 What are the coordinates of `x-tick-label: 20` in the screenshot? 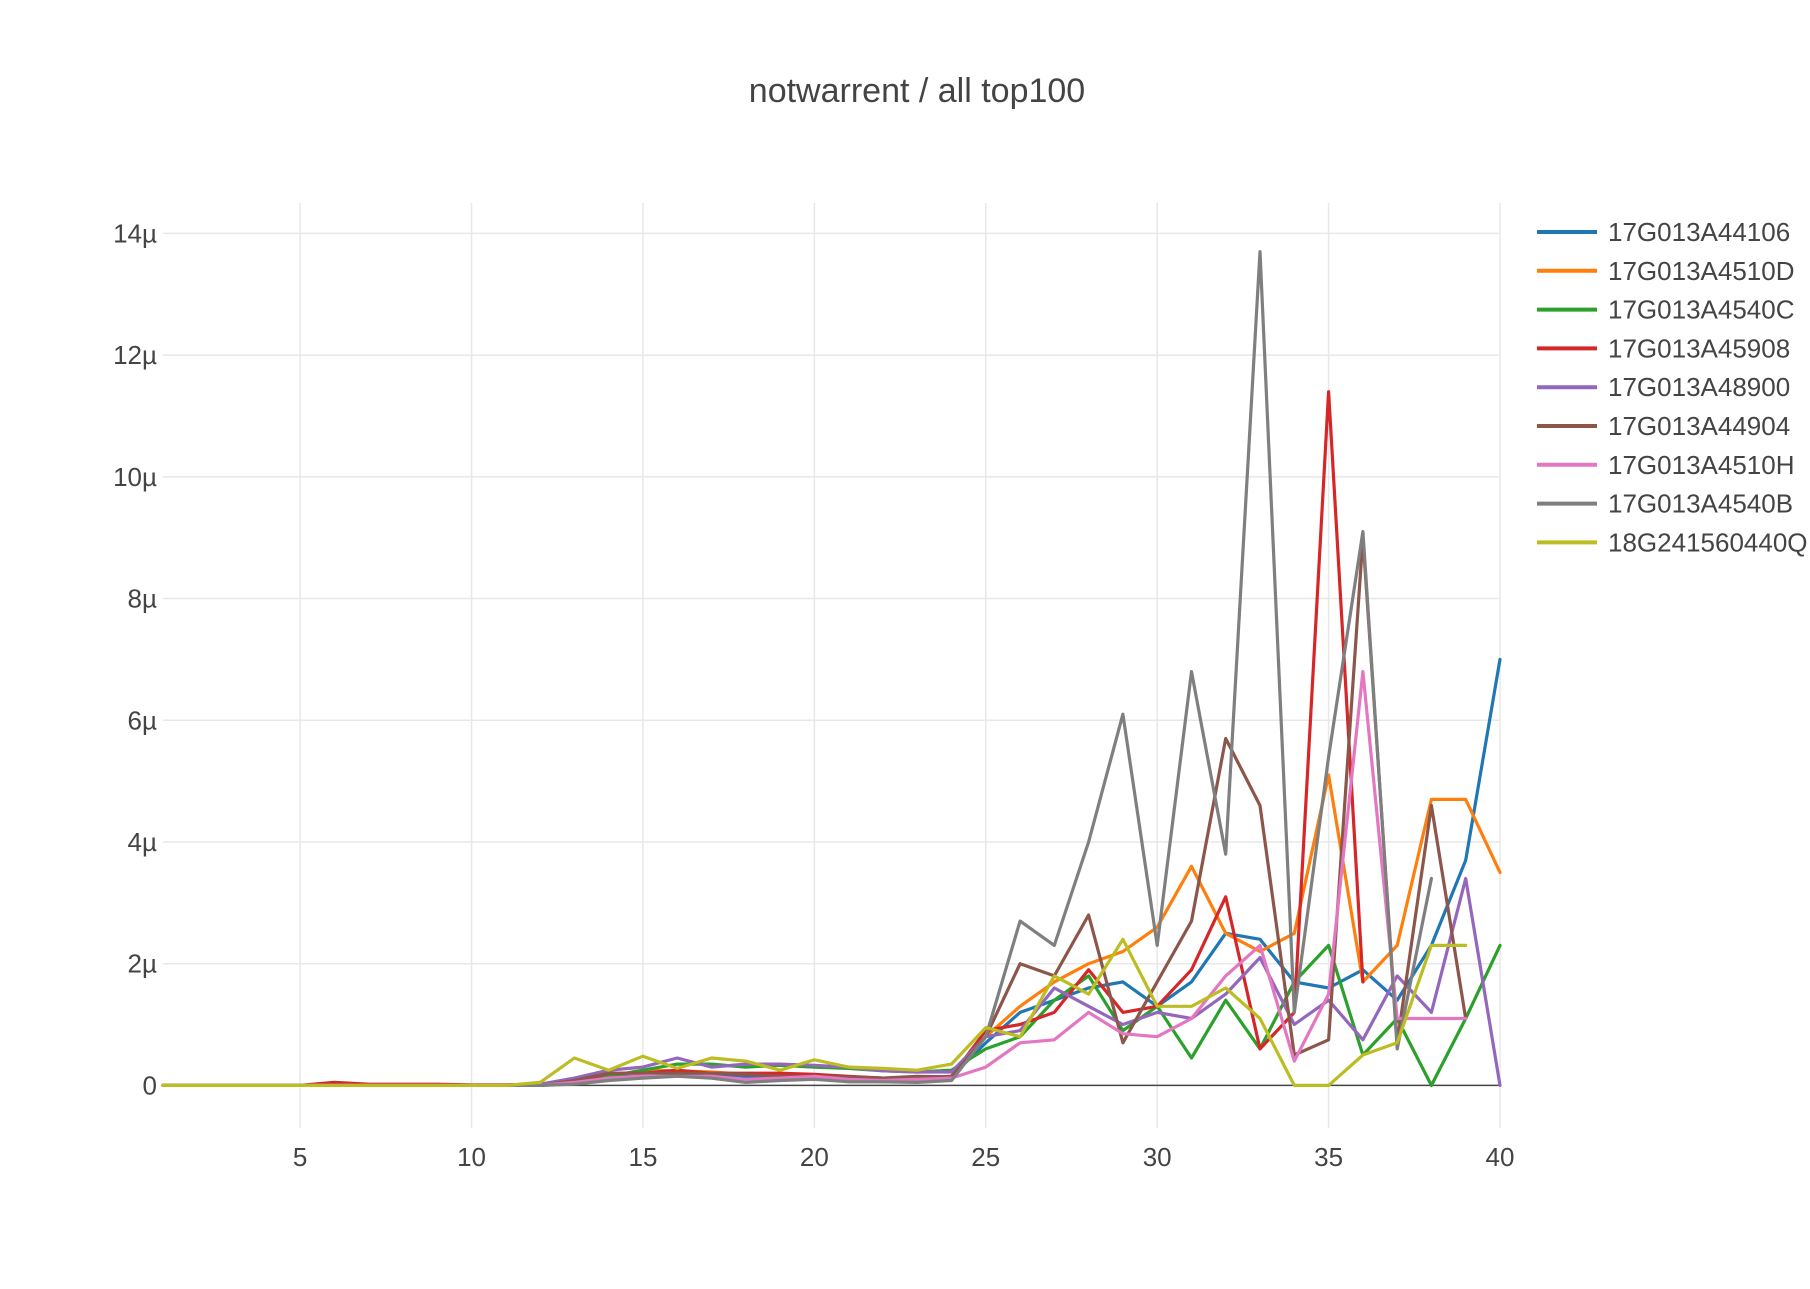 It's located at (814, 1157).